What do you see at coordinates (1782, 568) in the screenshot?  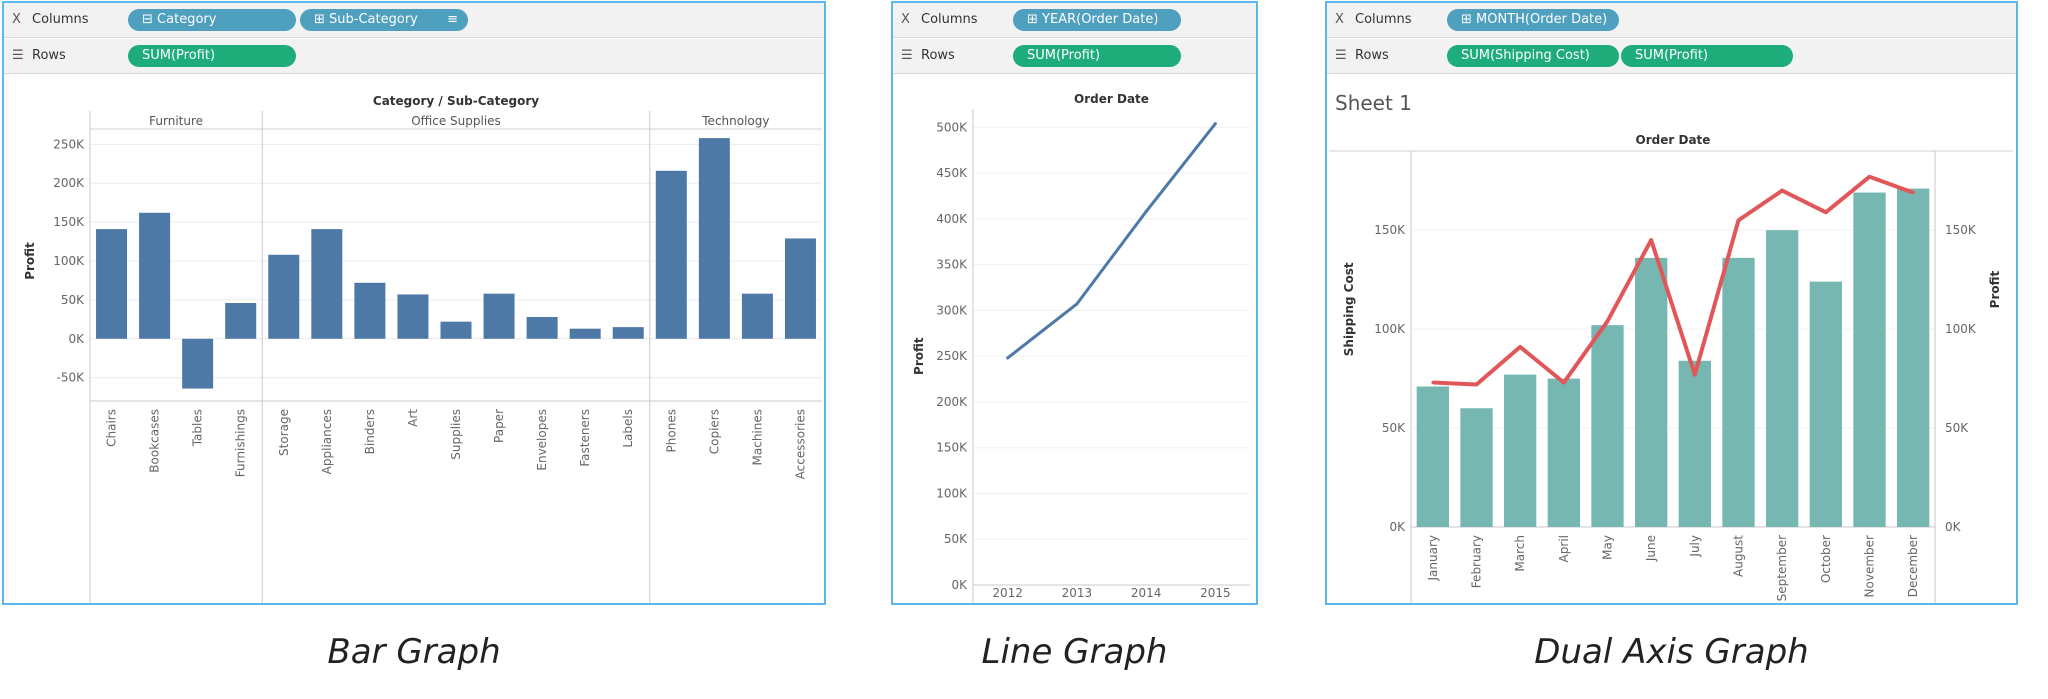 I see `x-tick-label: September` at bounding box center [1782, 568].